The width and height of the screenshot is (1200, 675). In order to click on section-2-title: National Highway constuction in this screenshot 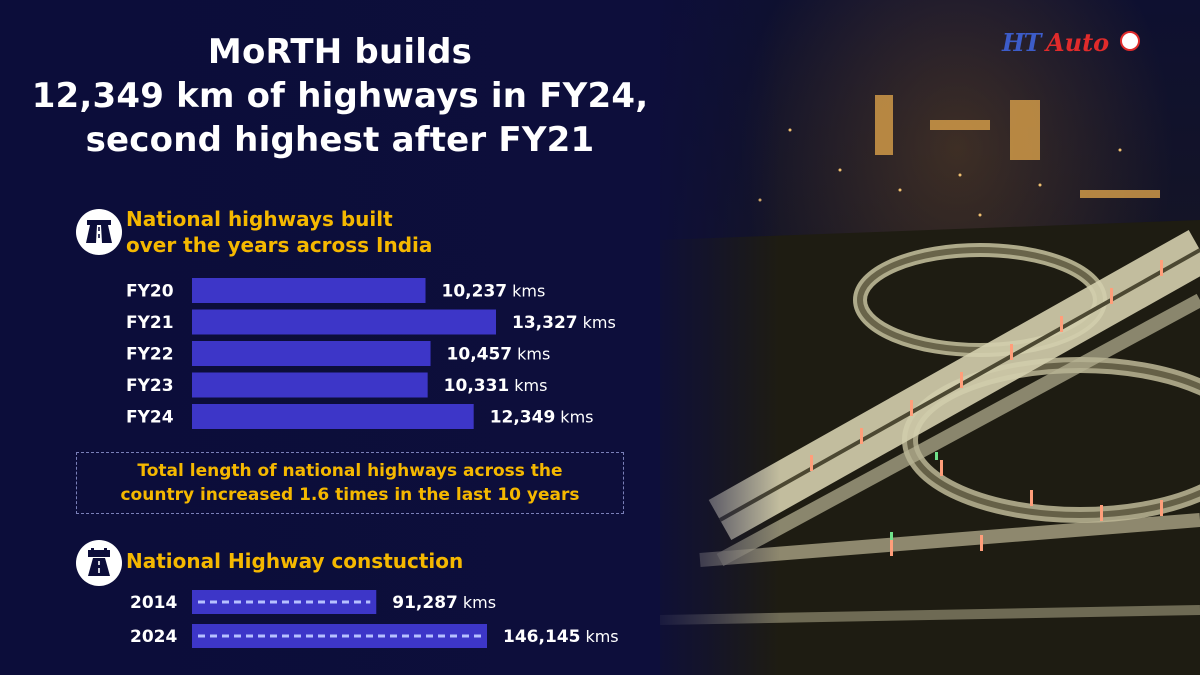, I will do `click(295, 561)`.